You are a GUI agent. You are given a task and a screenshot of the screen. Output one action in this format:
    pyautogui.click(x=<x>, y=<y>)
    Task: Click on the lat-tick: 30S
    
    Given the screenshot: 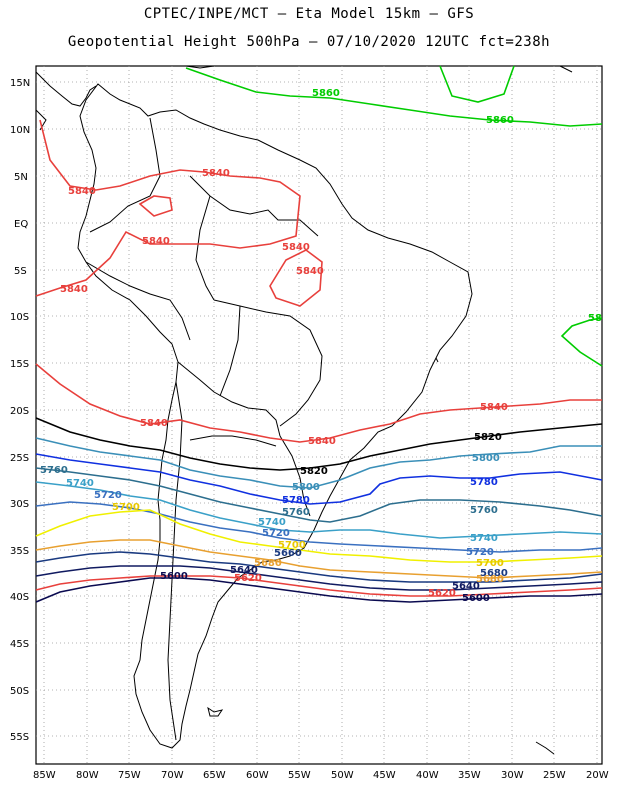 What is the action you would take?
    pyautogui.click(x=19, y=504)
    